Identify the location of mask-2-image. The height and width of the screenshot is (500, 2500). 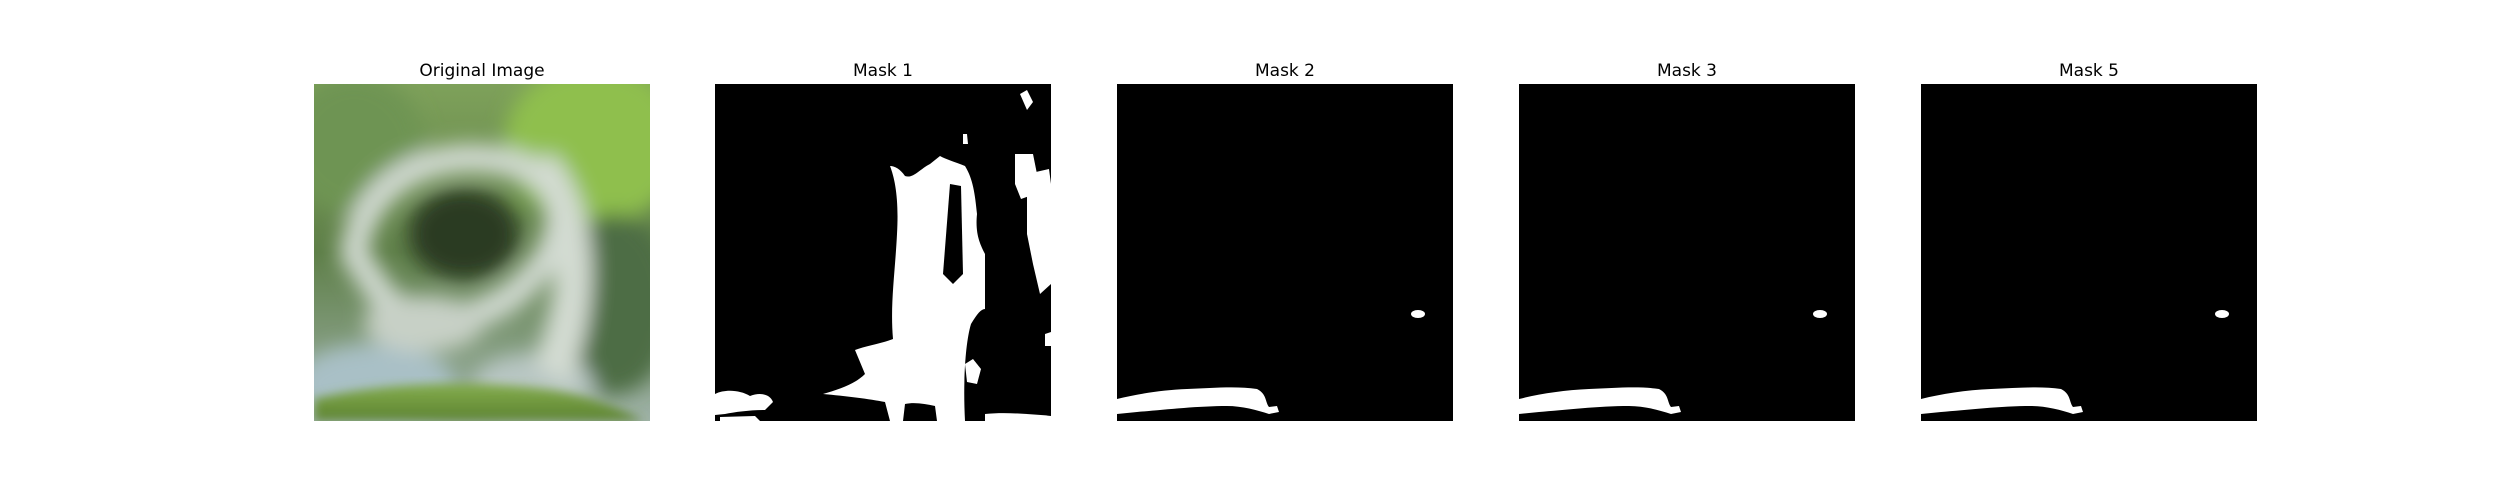
(1285, 252).